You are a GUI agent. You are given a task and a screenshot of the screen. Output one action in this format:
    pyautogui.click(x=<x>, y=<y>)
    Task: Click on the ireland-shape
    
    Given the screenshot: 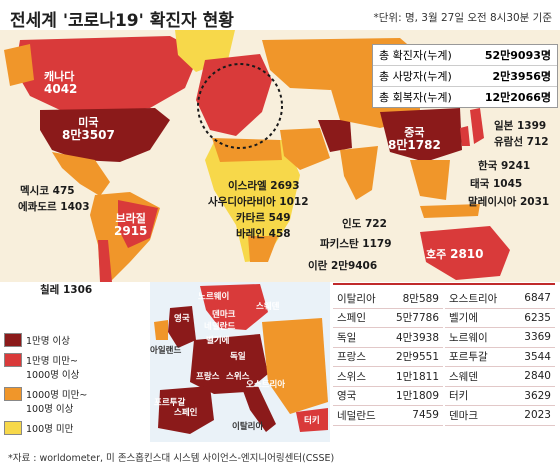 What is the action you would take?
    pyautogui.click(x=161, y=330)
    